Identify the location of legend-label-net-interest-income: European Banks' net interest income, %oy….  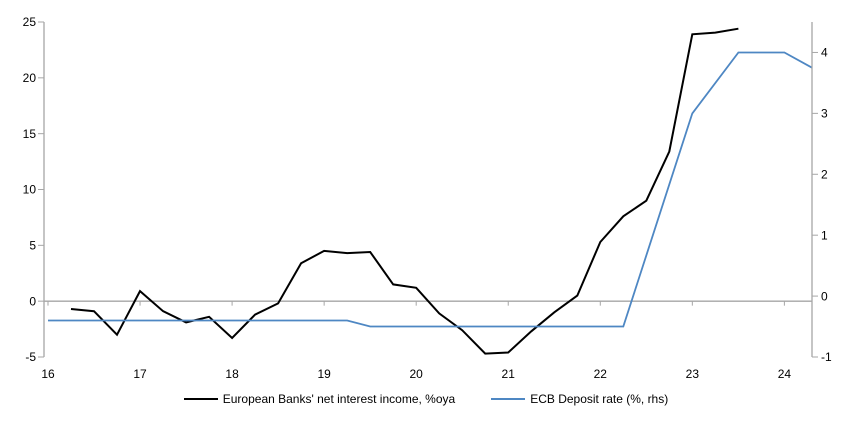
(339, 399).